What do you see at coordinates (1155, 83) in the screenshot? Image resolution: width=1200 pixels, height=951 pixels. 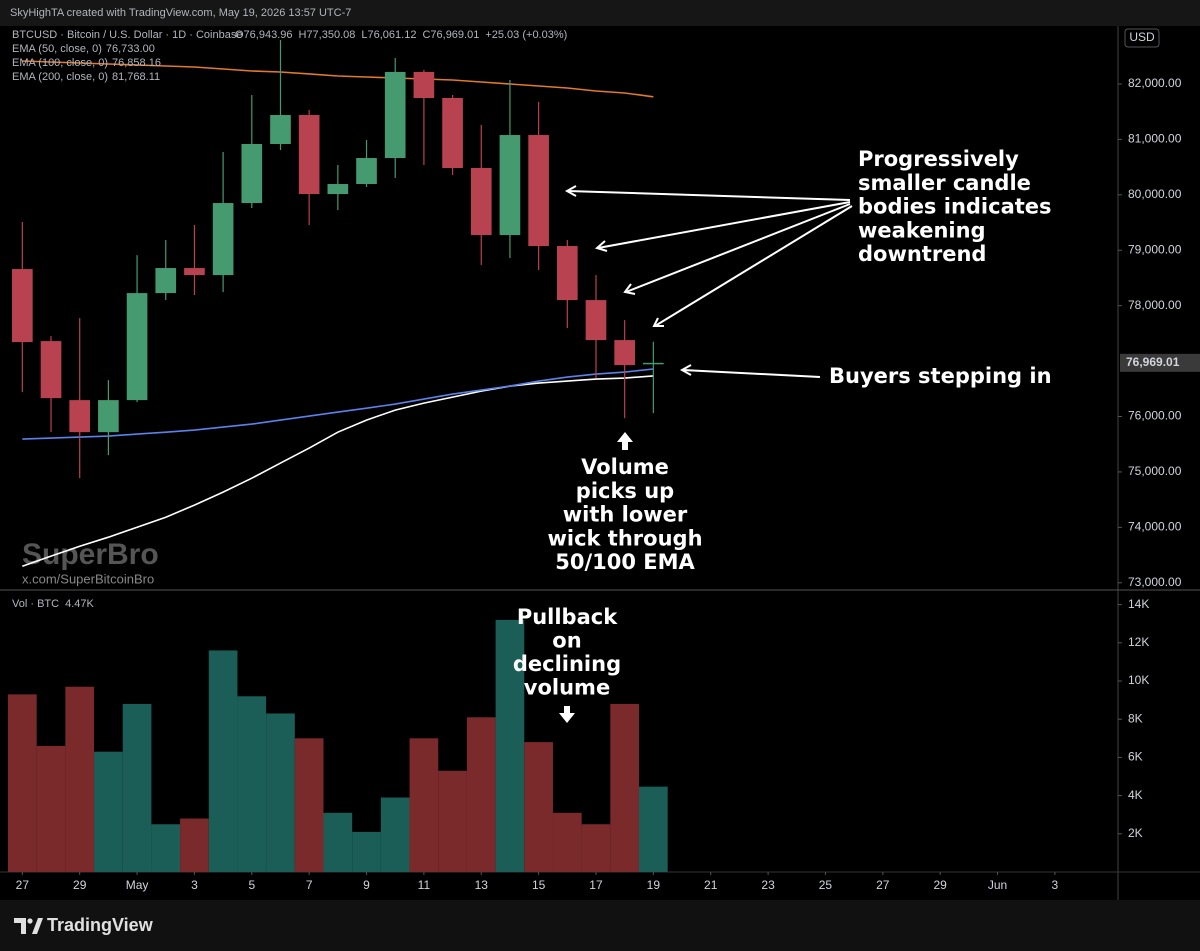 I see `y-tick-label: 82,000.00` at bounding box center [1155, 83].